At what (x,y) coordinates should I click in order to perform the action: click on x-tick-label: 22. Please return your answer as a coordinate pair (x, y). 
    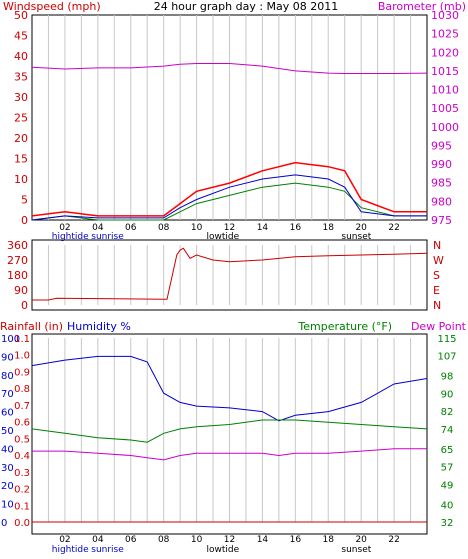
    Looking at the image, I should click on (393, 540).